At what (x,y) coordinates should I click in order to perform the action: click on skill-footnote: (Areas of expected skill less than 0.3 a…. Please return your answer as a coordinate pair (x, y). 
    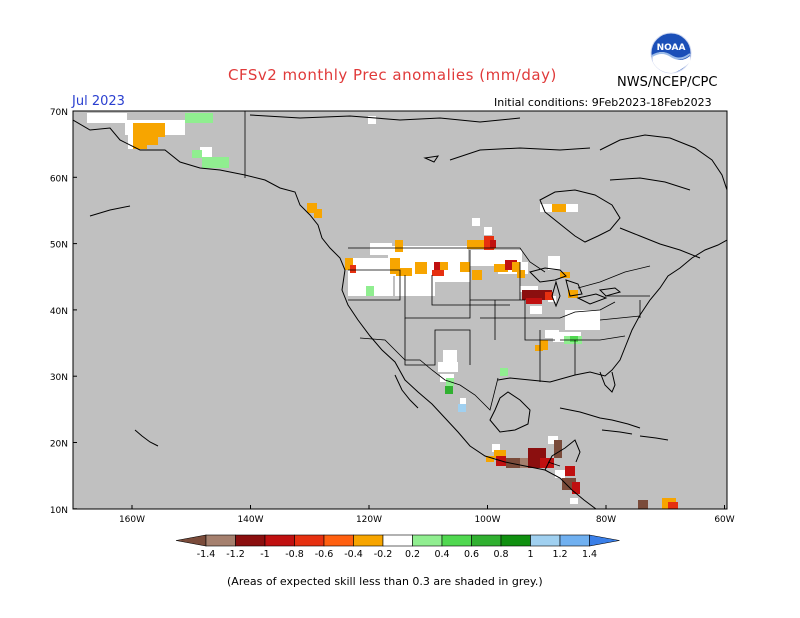
    Looking at the image, I should click on (385, 581).